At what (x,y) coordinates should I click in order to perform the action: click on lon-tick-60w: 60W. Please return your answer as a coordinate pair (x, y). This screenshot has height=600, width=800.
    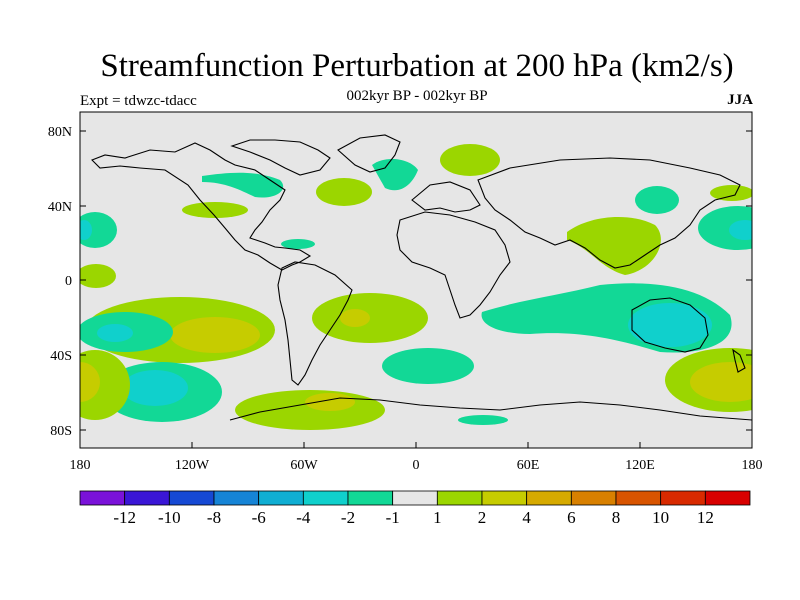
    Looking at the image, I should click on (304, 465).